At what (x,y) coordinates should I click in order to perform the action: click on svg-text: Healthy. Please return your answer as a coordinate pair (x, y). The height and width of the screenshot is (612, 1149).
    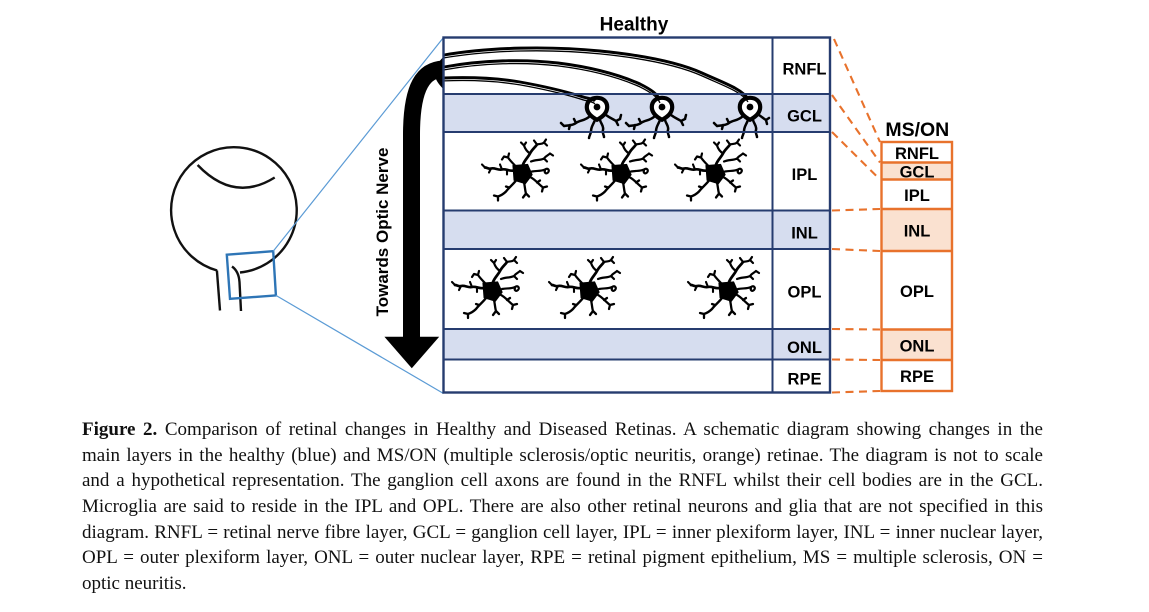
    Looking at the image, I should click on (634, 25).